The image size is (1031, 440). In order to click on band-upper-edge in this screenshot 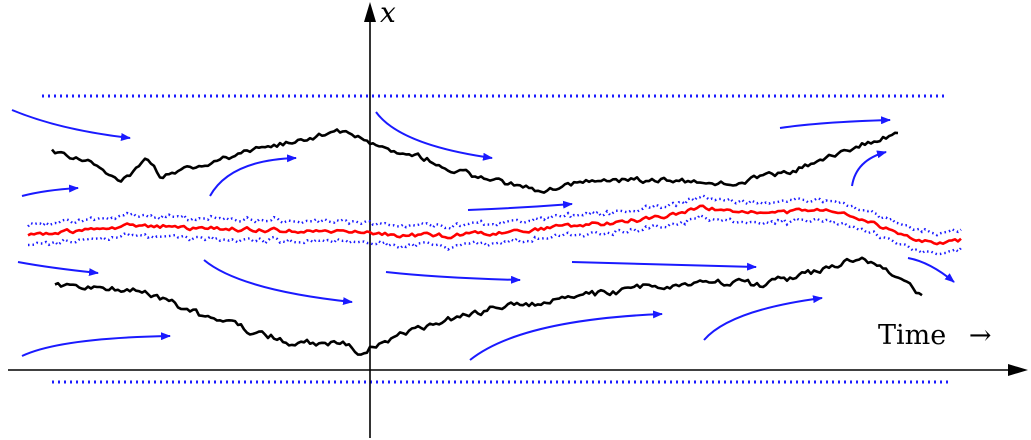, I will do `click(494, 215)`.